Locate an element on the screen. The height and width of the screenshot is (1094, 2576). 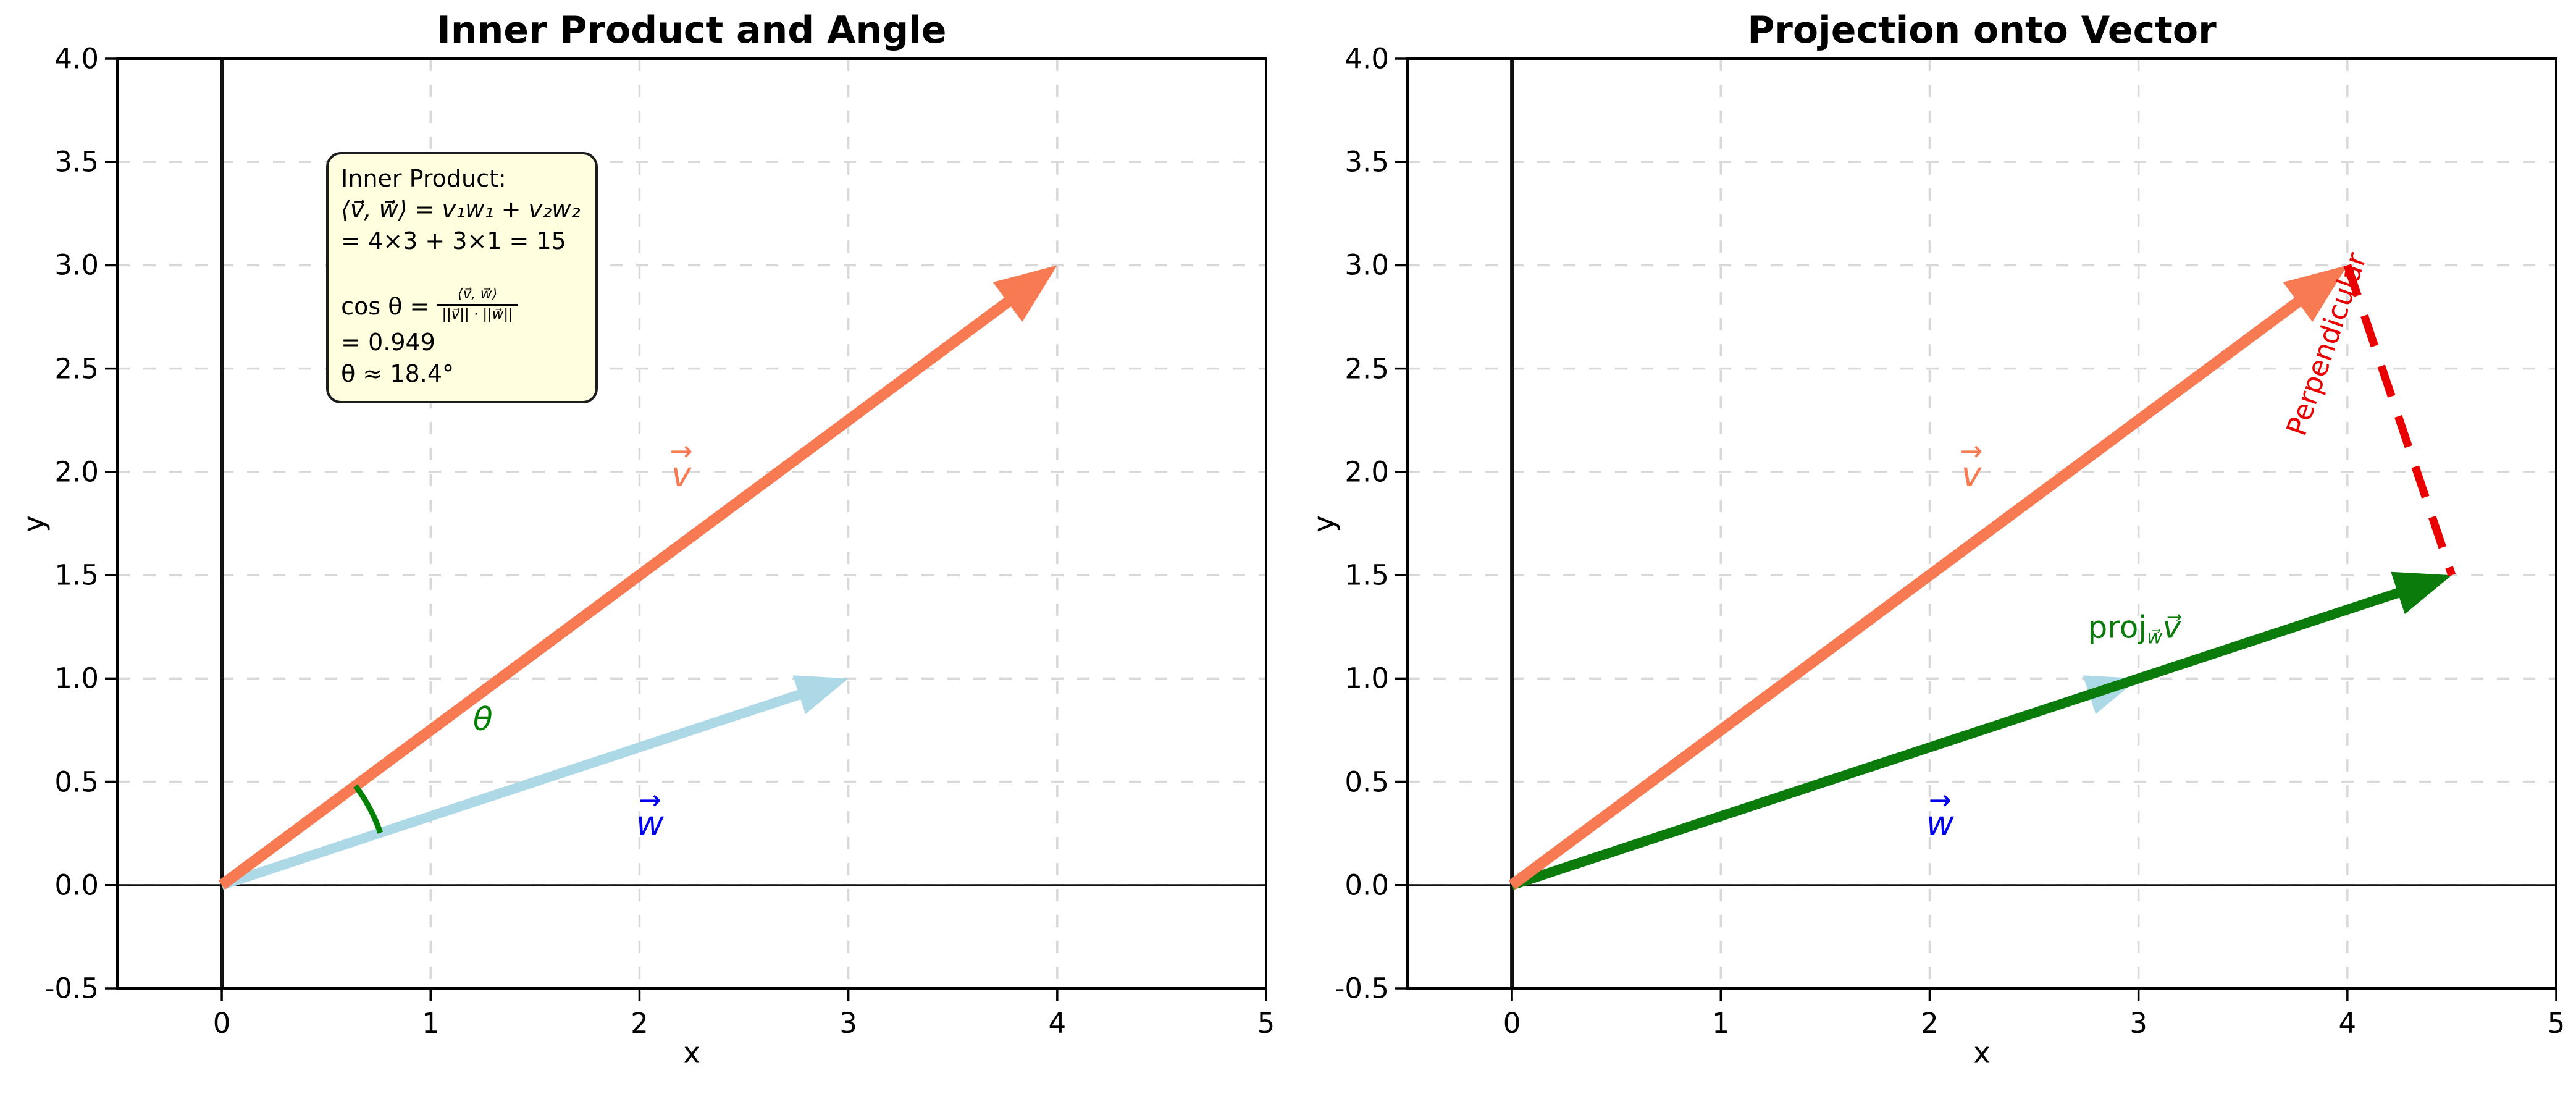
y-axis-label-0: y is located at coordinates (34, 523).